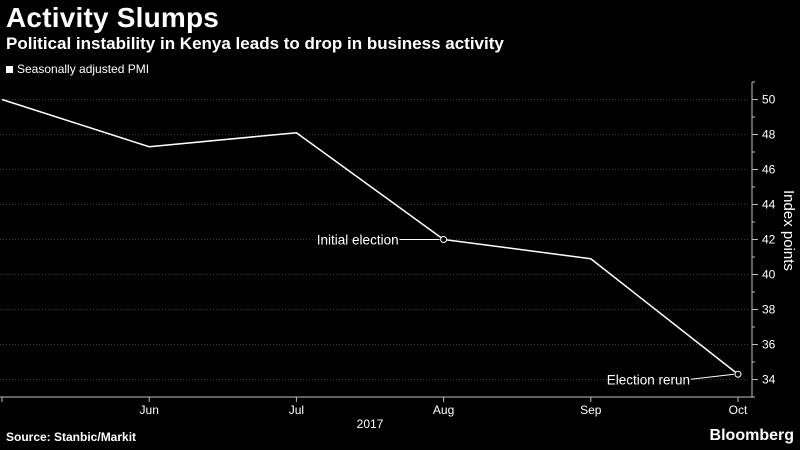 This screenshot has width=800, height=450. What do you see at coordinates (9, 69) in the screenshot?
I see `legend-swatch` at bounding box center [9, 69].